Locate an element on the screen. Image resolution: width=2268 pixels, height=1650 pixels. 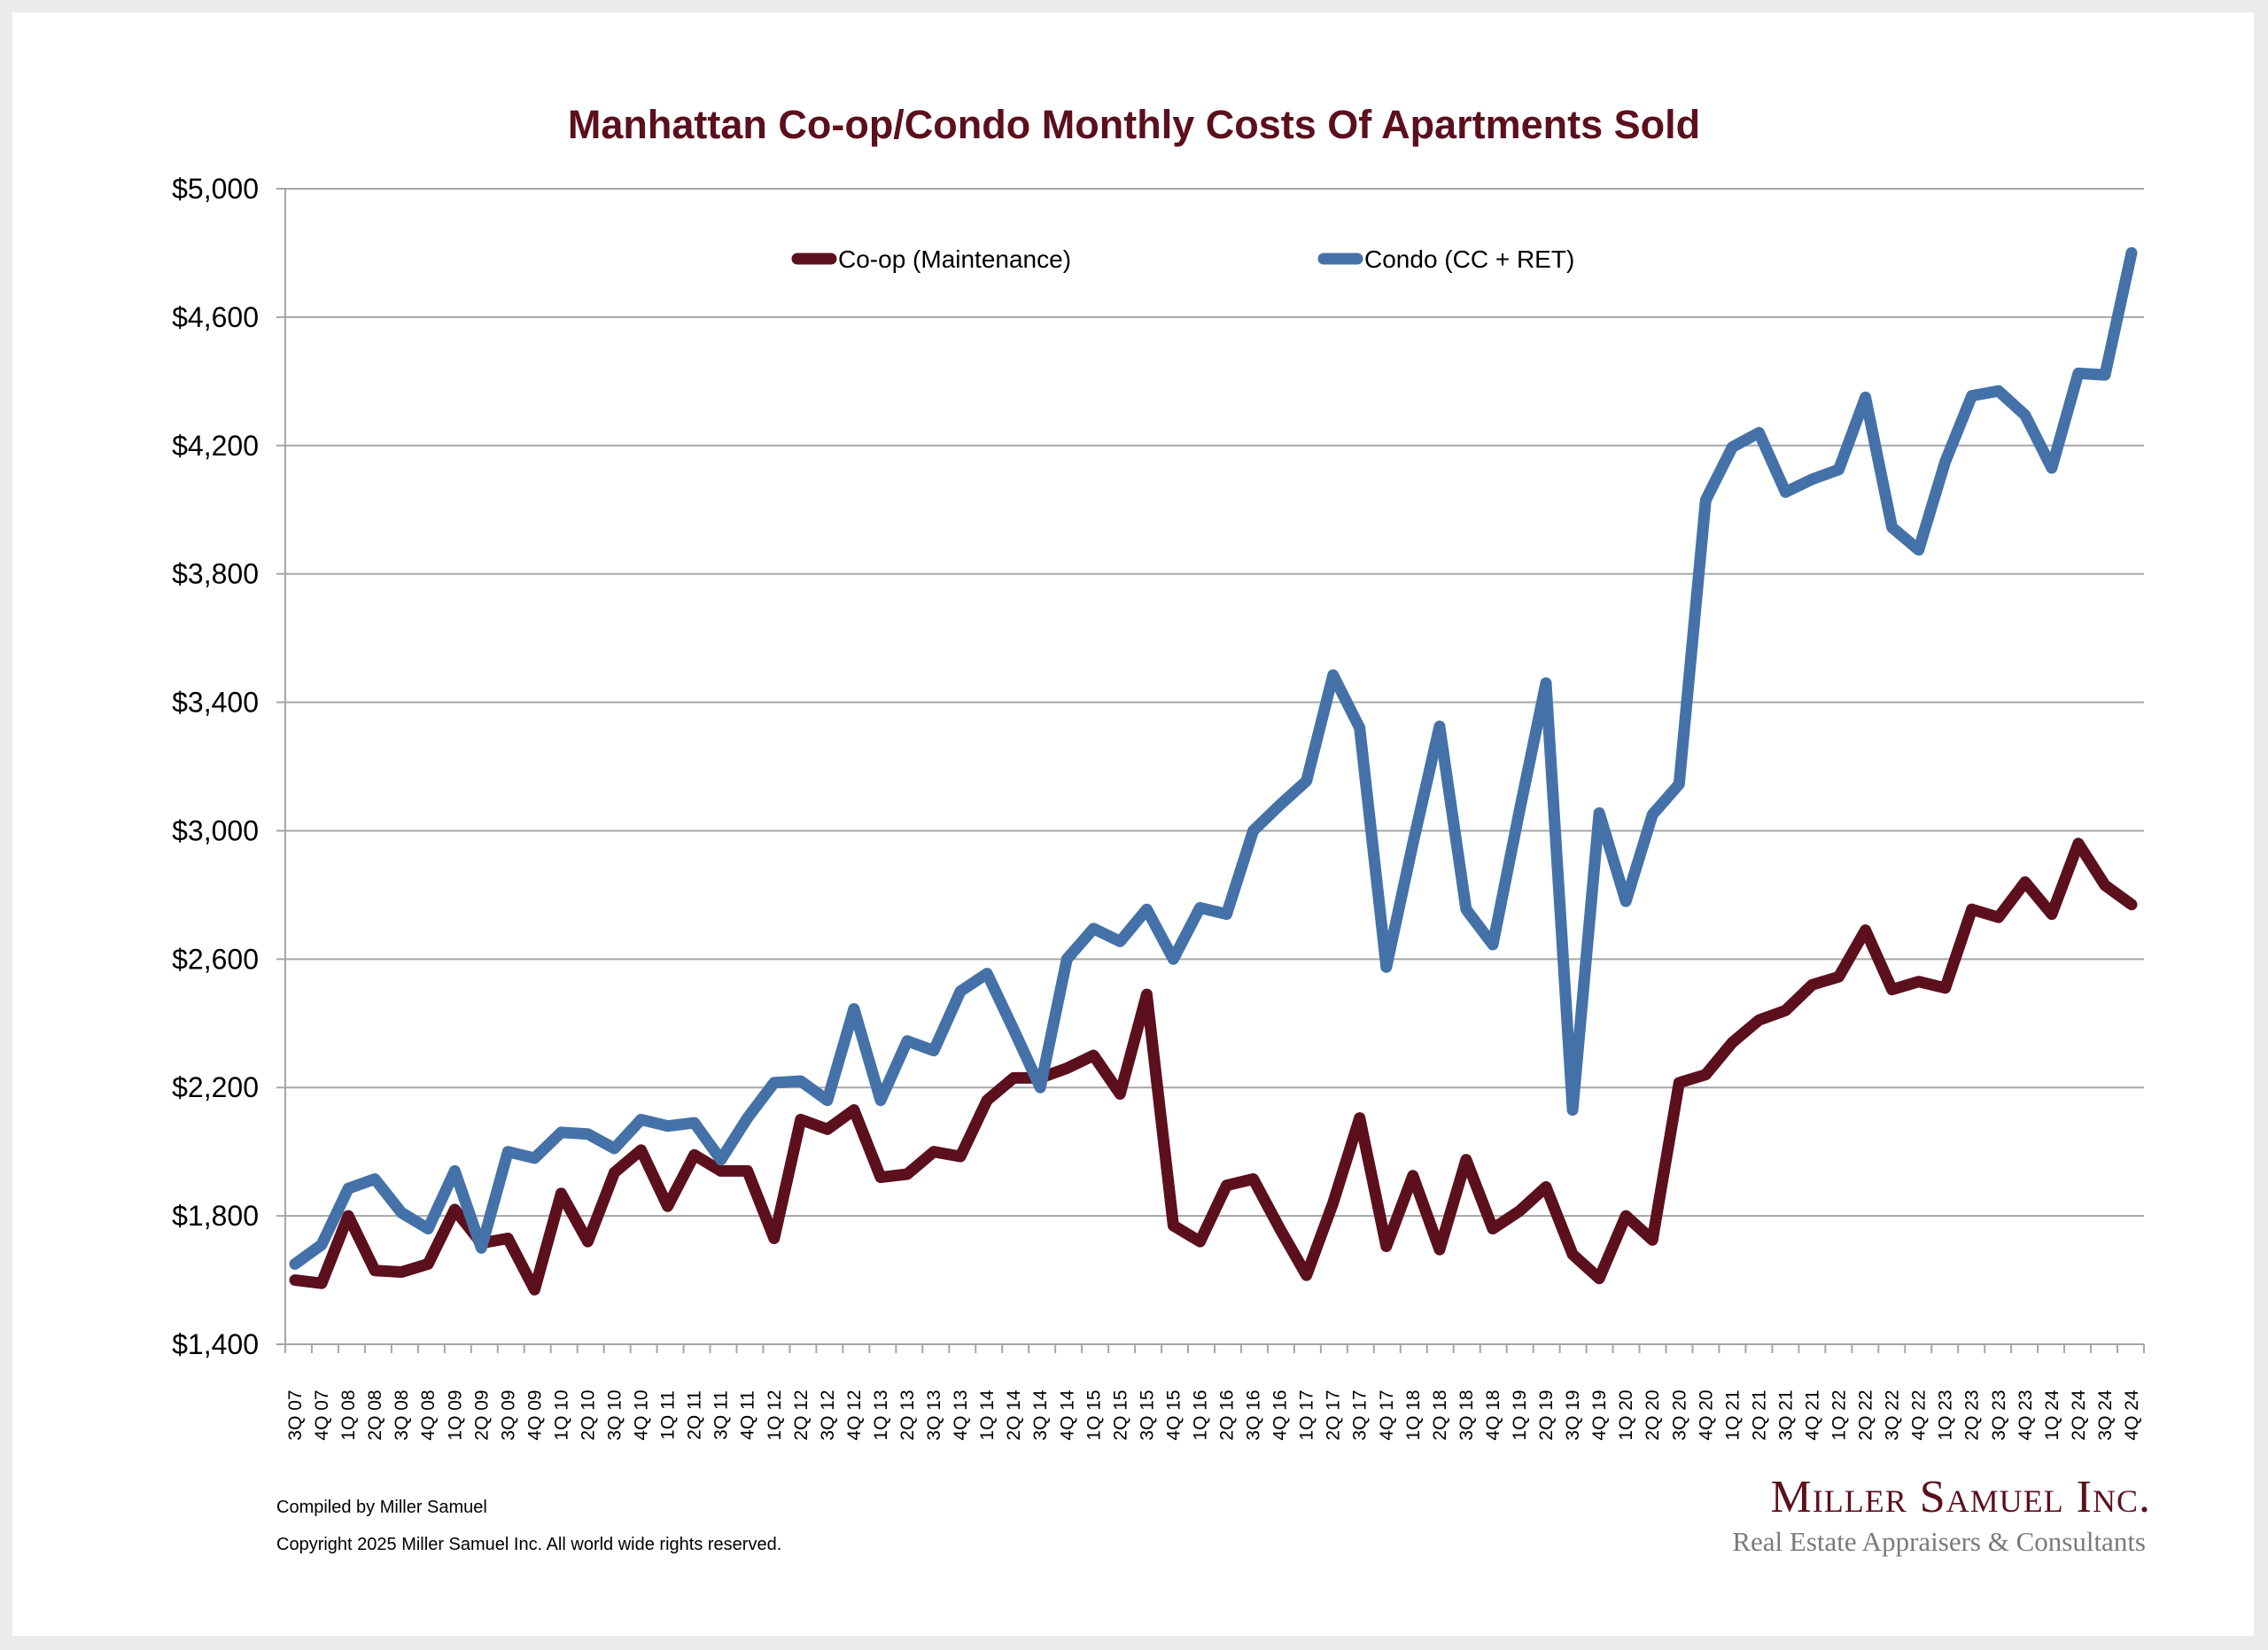
x-tick-label: 3Q 09 is located at coordinates (508, 1414).